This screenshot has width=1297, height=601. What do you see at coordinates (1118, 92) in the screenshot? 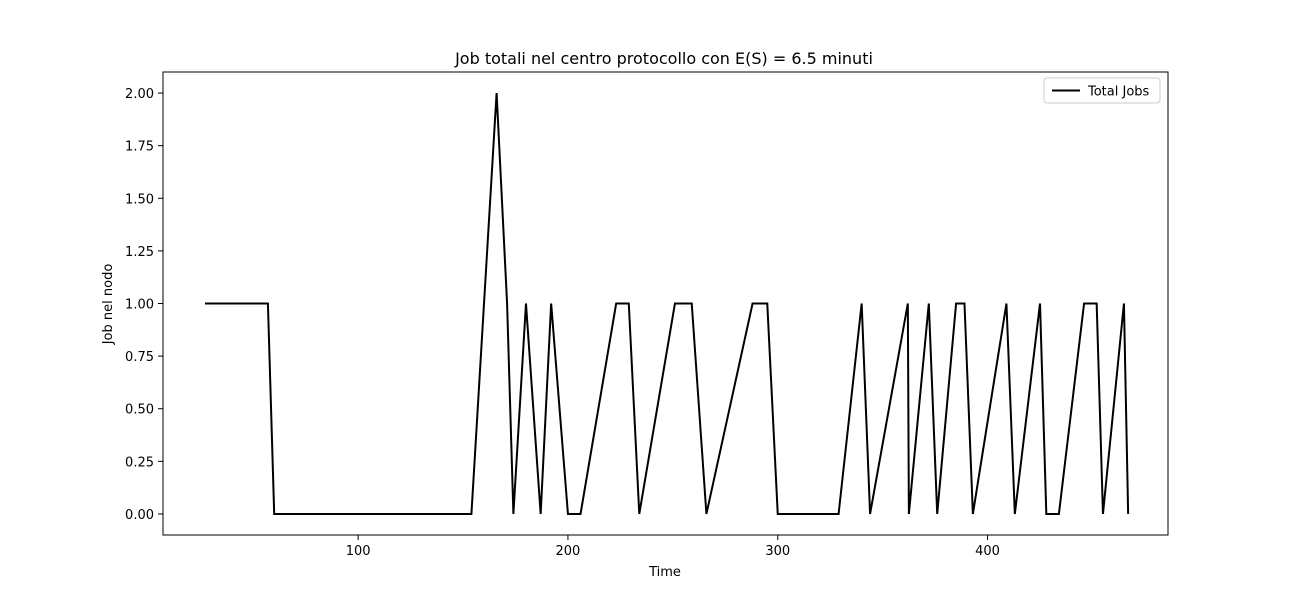
I see `legend-label: Total Jobs` at bounding box center [1118, 92].